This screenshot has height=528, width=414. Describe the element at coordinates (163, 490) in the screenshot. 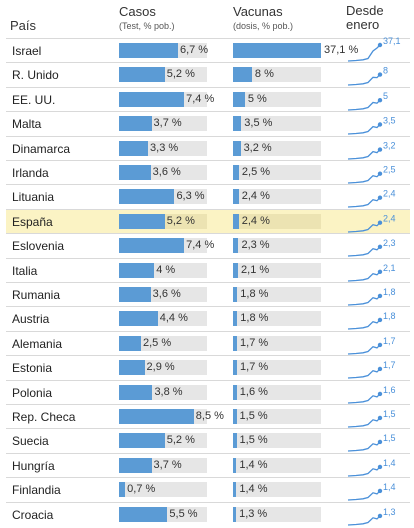

I see `cases-bar-track: 0,7 %` at that location.